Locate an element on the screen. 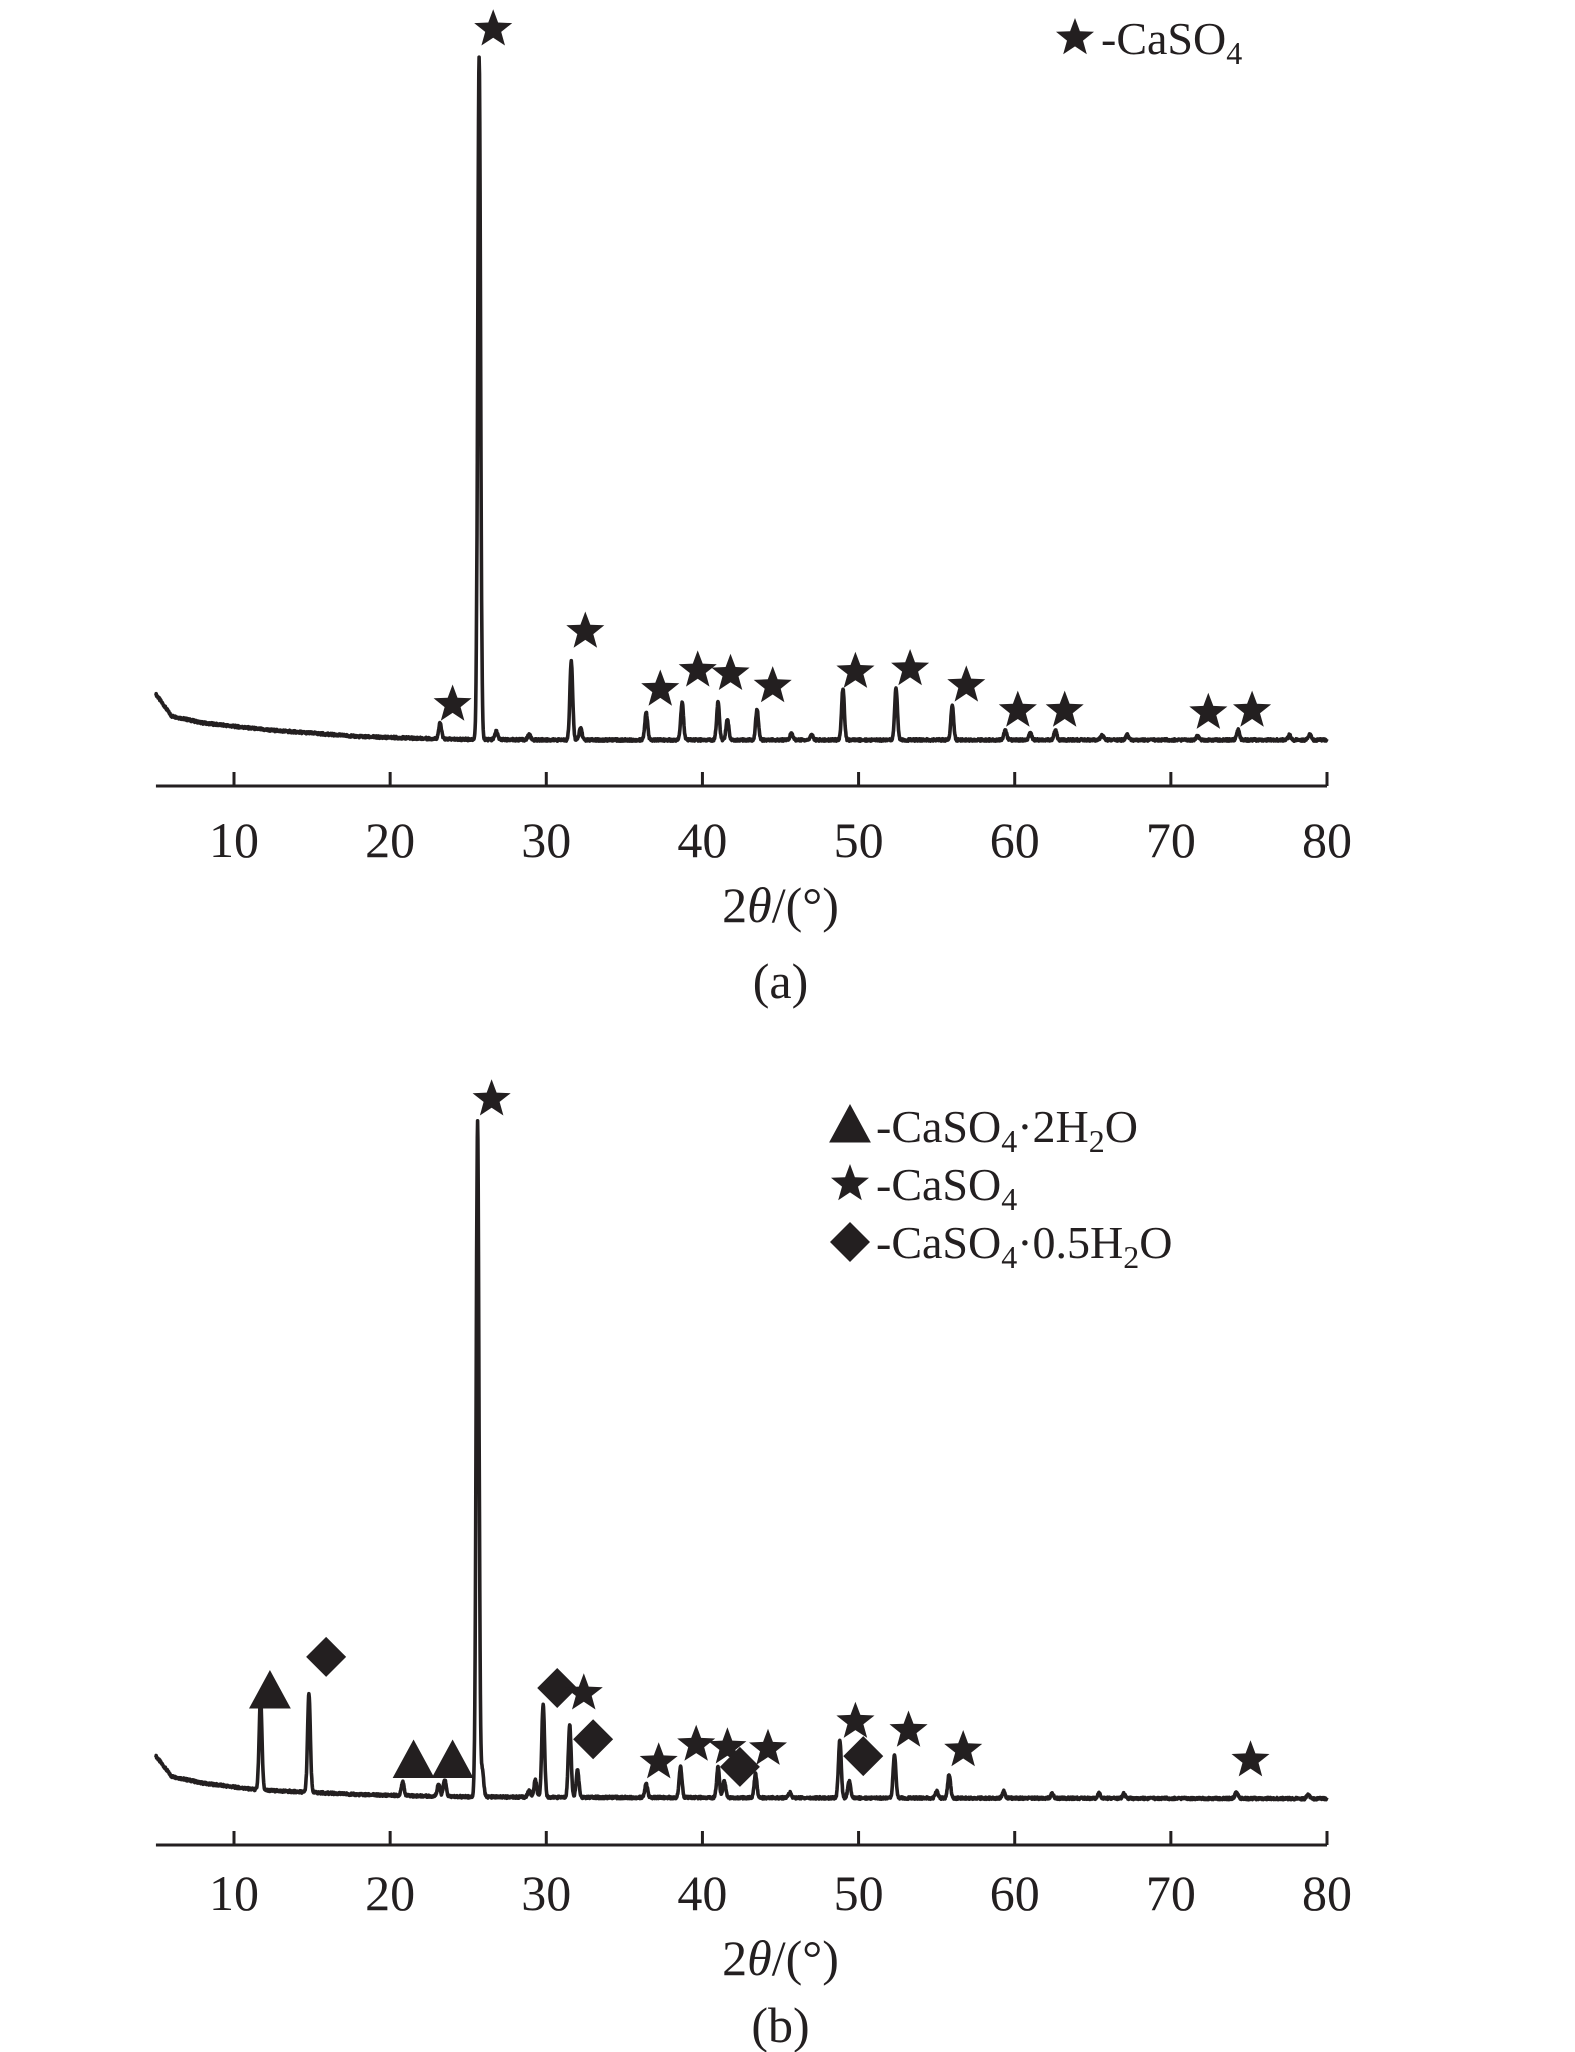  legend-text-mid: ·0.5H is located at coordinates (1070, 1242).